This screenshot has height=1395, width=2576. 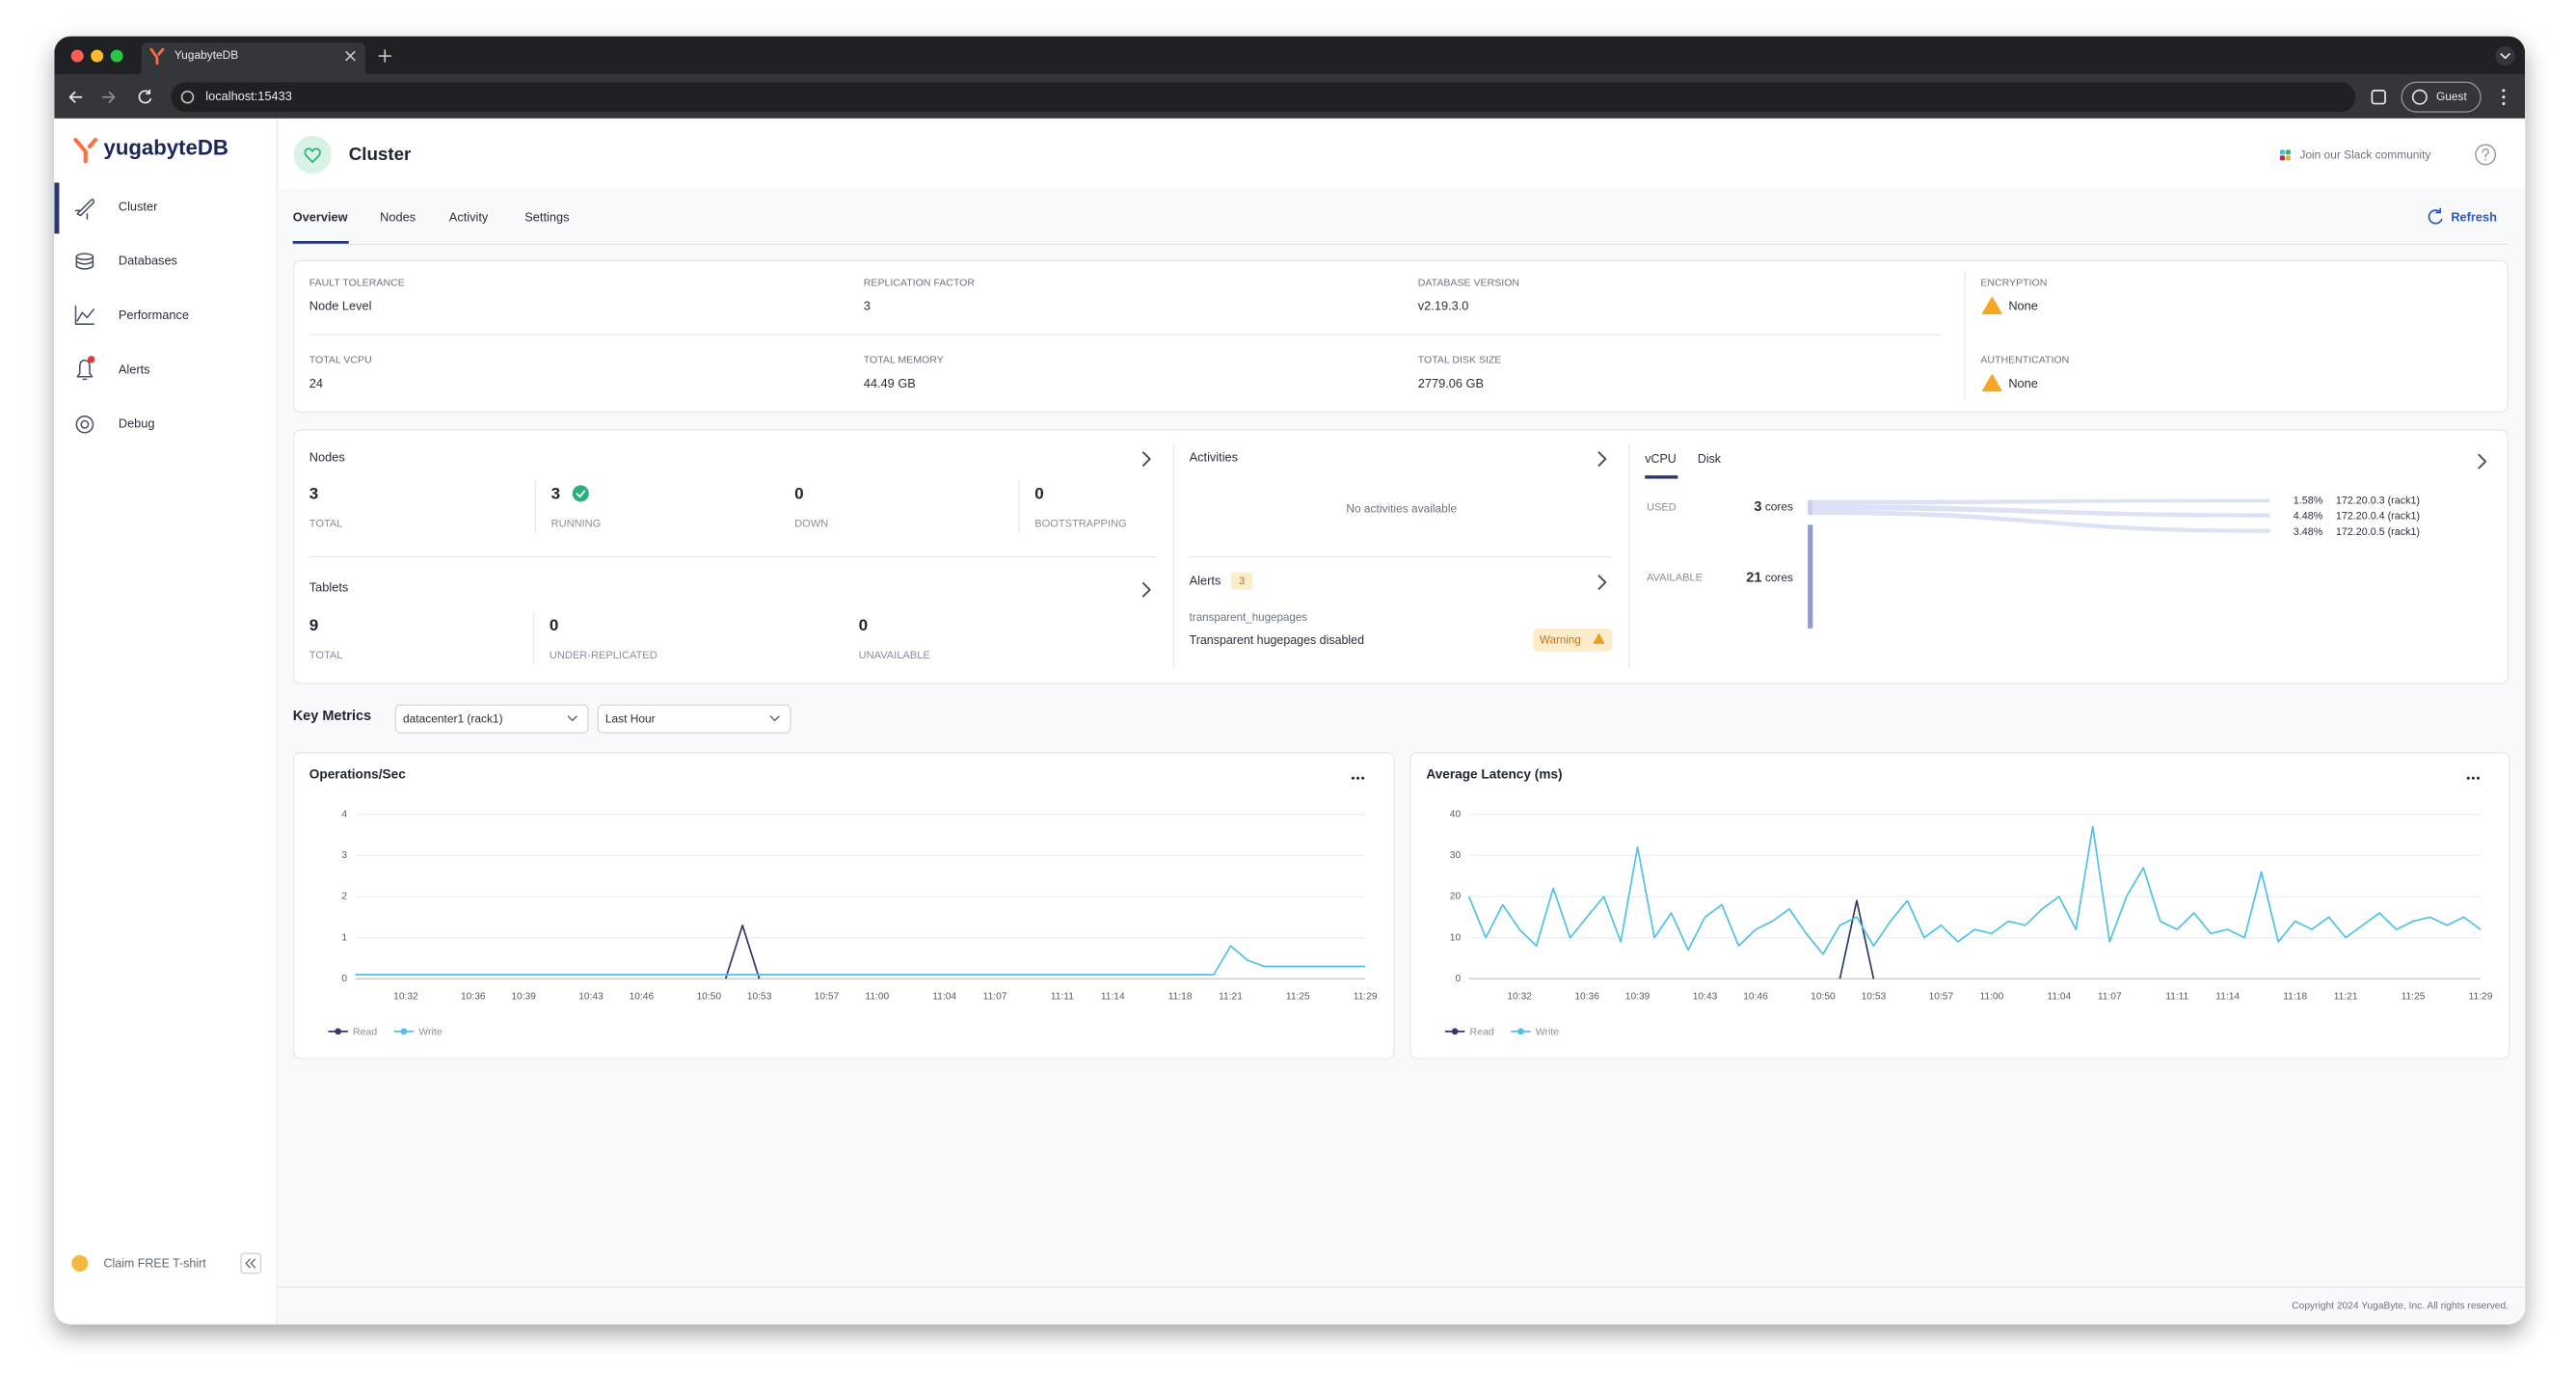 What do you see at coordinates (1662, 507) in the screenshot?
I see `resource-label: USED` at bounding box center [1662, 507].